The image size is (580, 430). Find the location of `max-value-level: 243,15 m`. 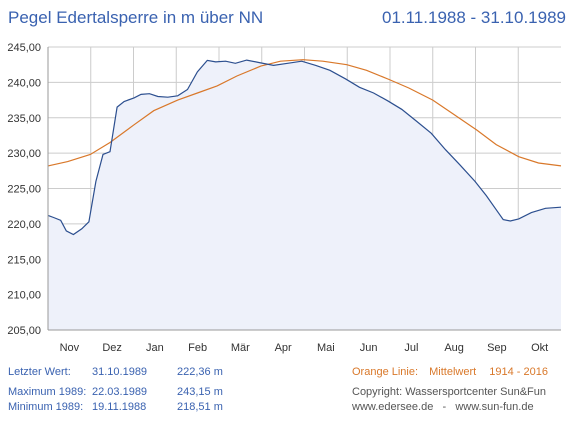

max-value-level: 243,15 m is located at coordinates (200, 392).